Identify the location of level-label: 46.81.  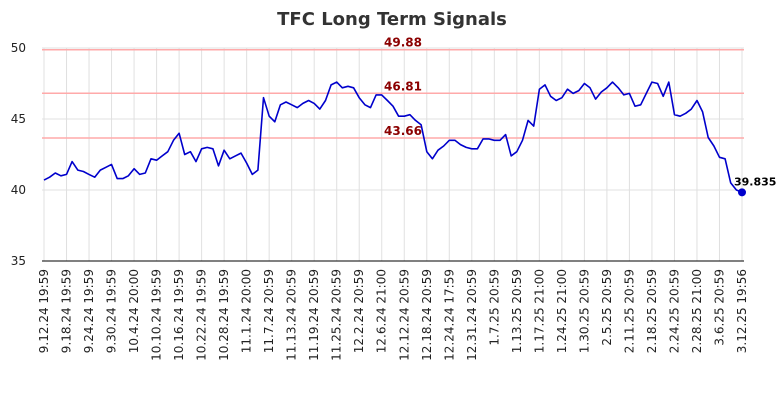
(403, 86).